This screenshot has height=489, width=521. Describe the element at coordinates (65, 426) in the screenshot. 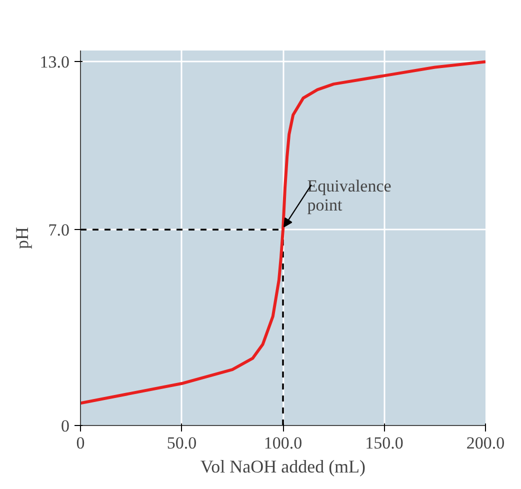

I see `y-tick-label: 0` at that location.